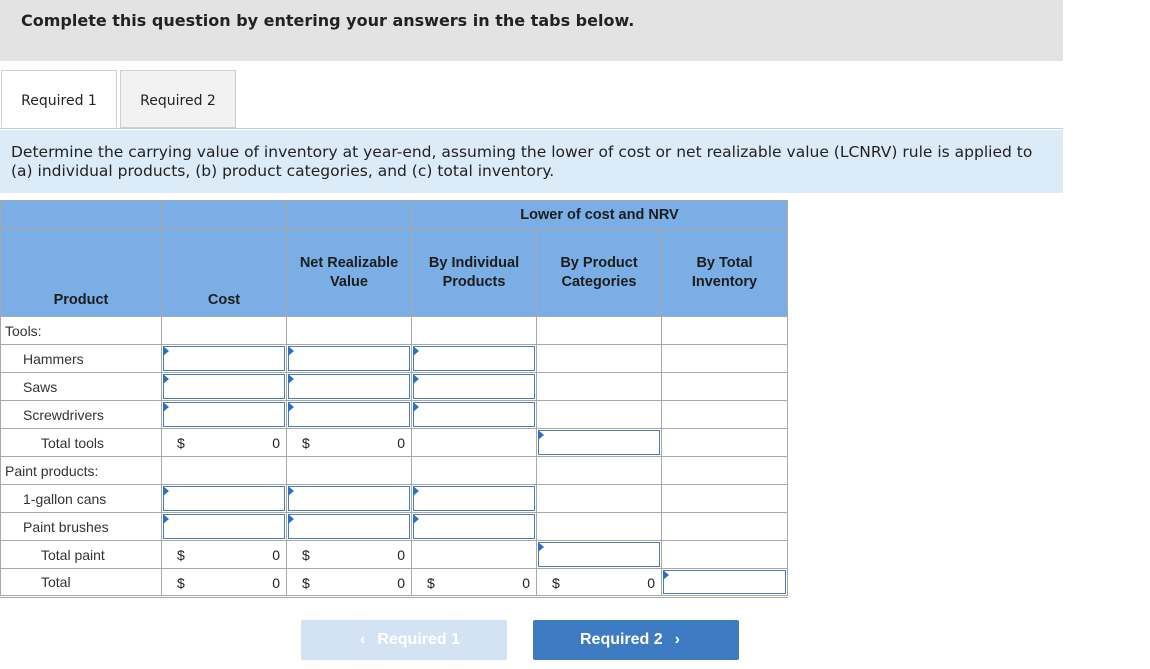 This screenshot has width=1150, height=669. I want to click on col-header-cost: Cost, so click(224, 273).